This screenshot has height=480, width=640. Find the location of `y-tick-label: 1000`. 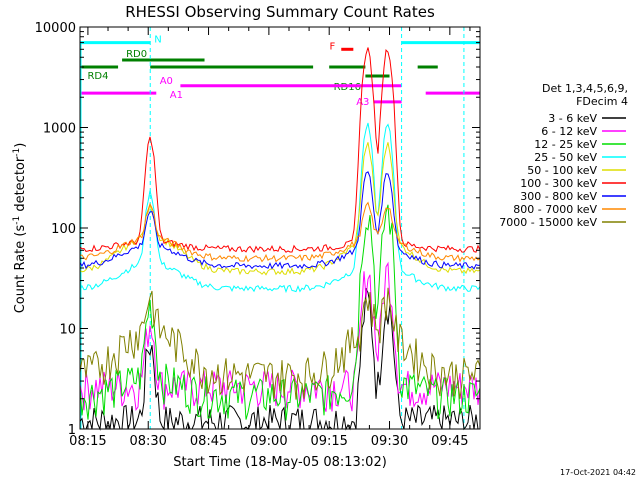

y-tick-label: 1000 is located at coordinates (59, 129).